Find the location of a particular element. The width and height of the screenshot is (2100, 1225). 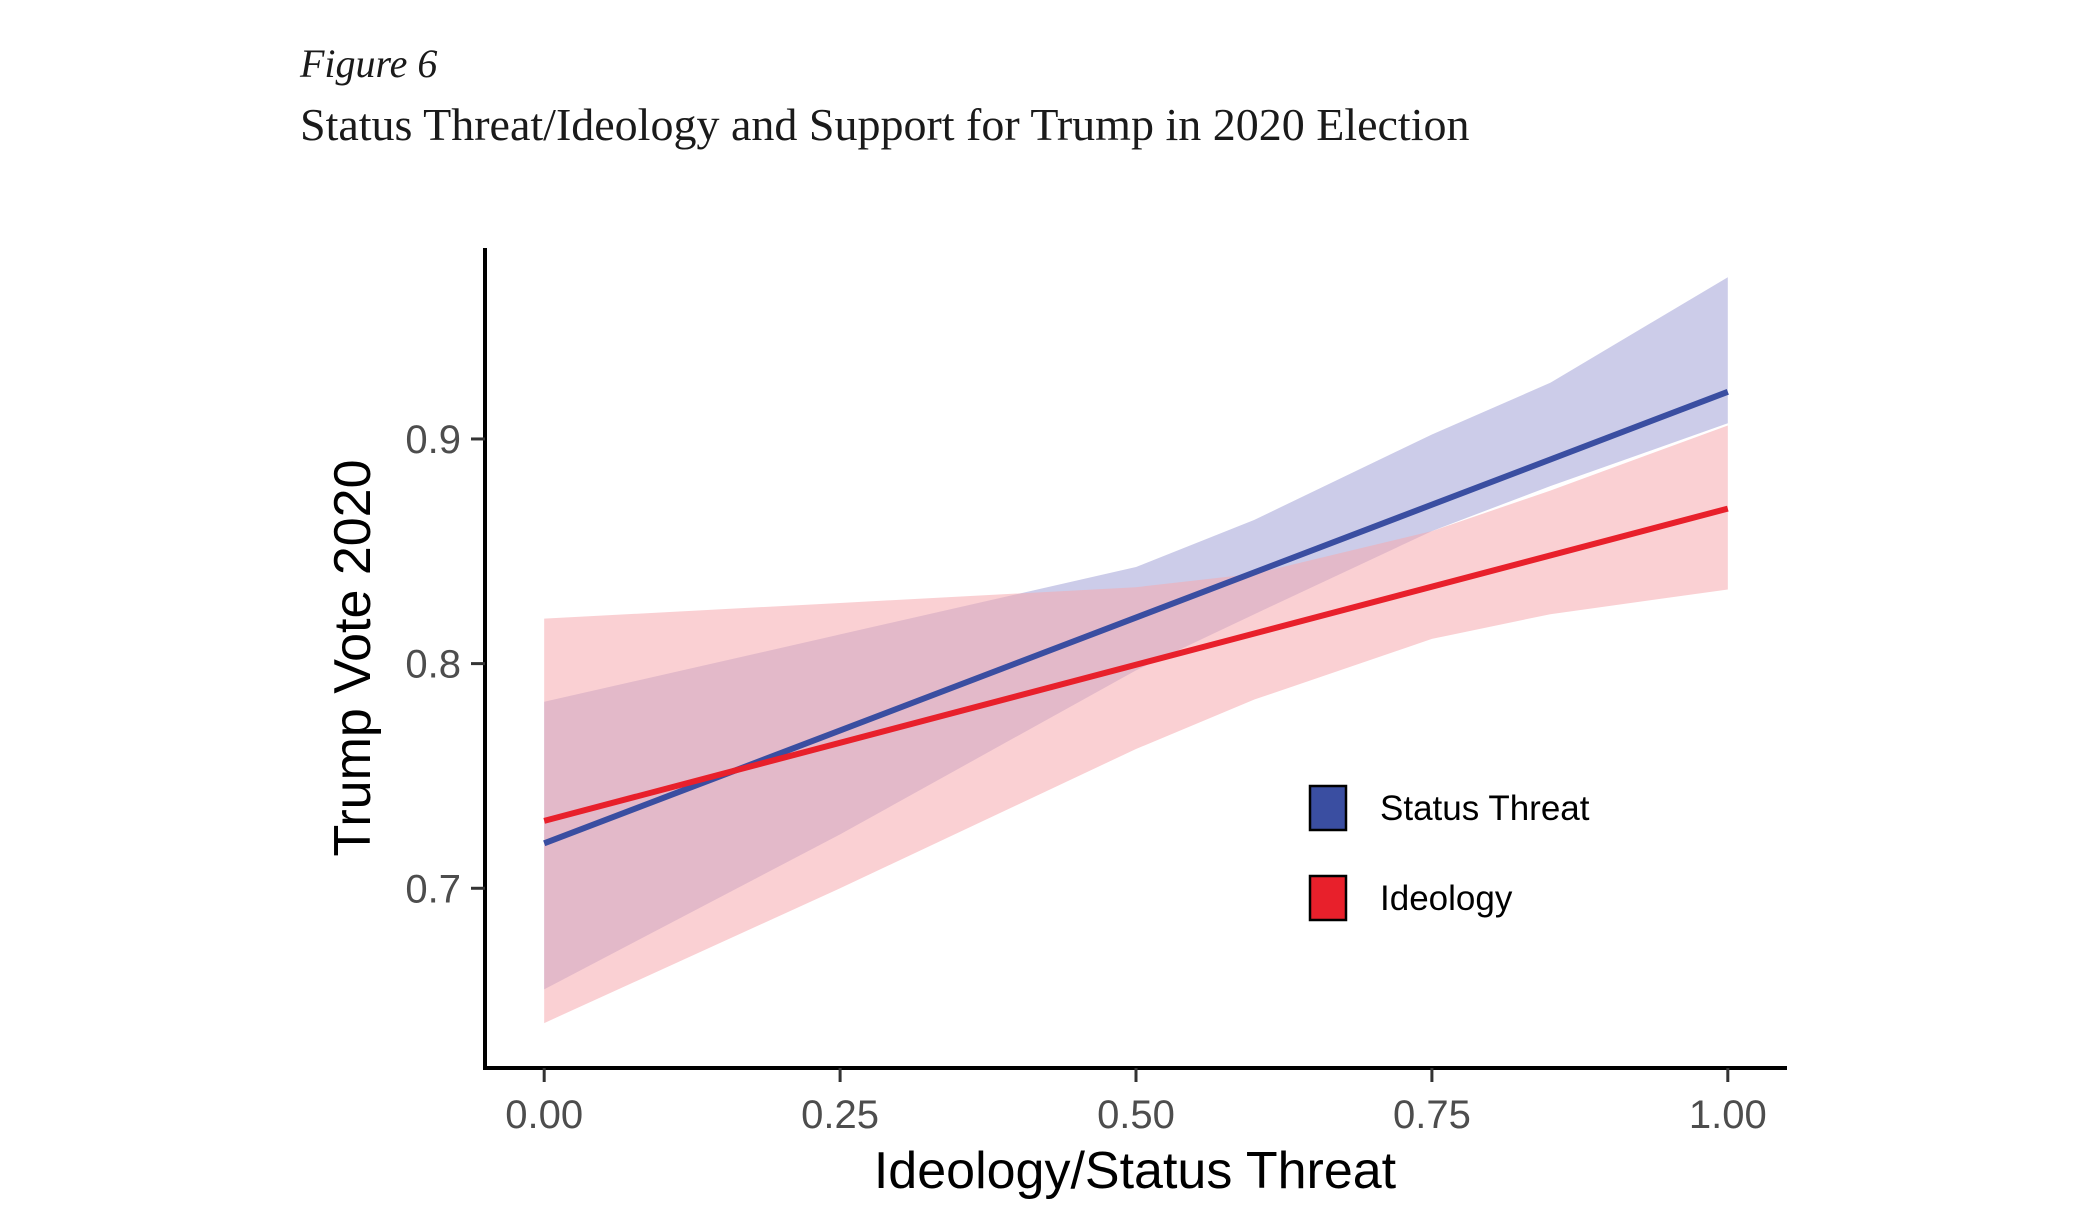

status-threat-legend-label: Status Threat is located at coordinates (1485, 808).